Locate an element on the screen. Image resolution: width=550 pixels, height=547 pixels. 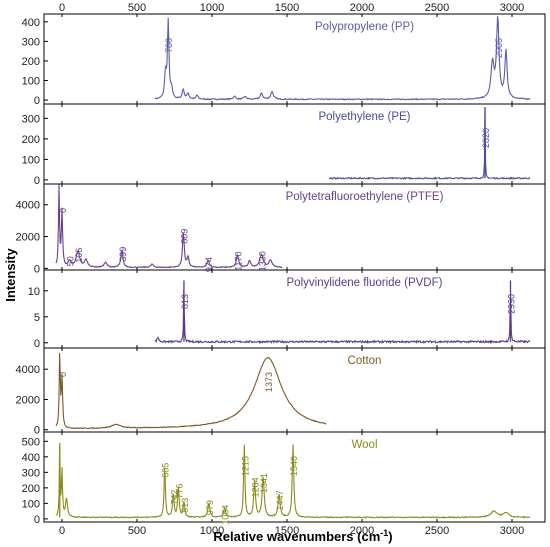
peak-label: 776 is located at coordinates (179, 491).